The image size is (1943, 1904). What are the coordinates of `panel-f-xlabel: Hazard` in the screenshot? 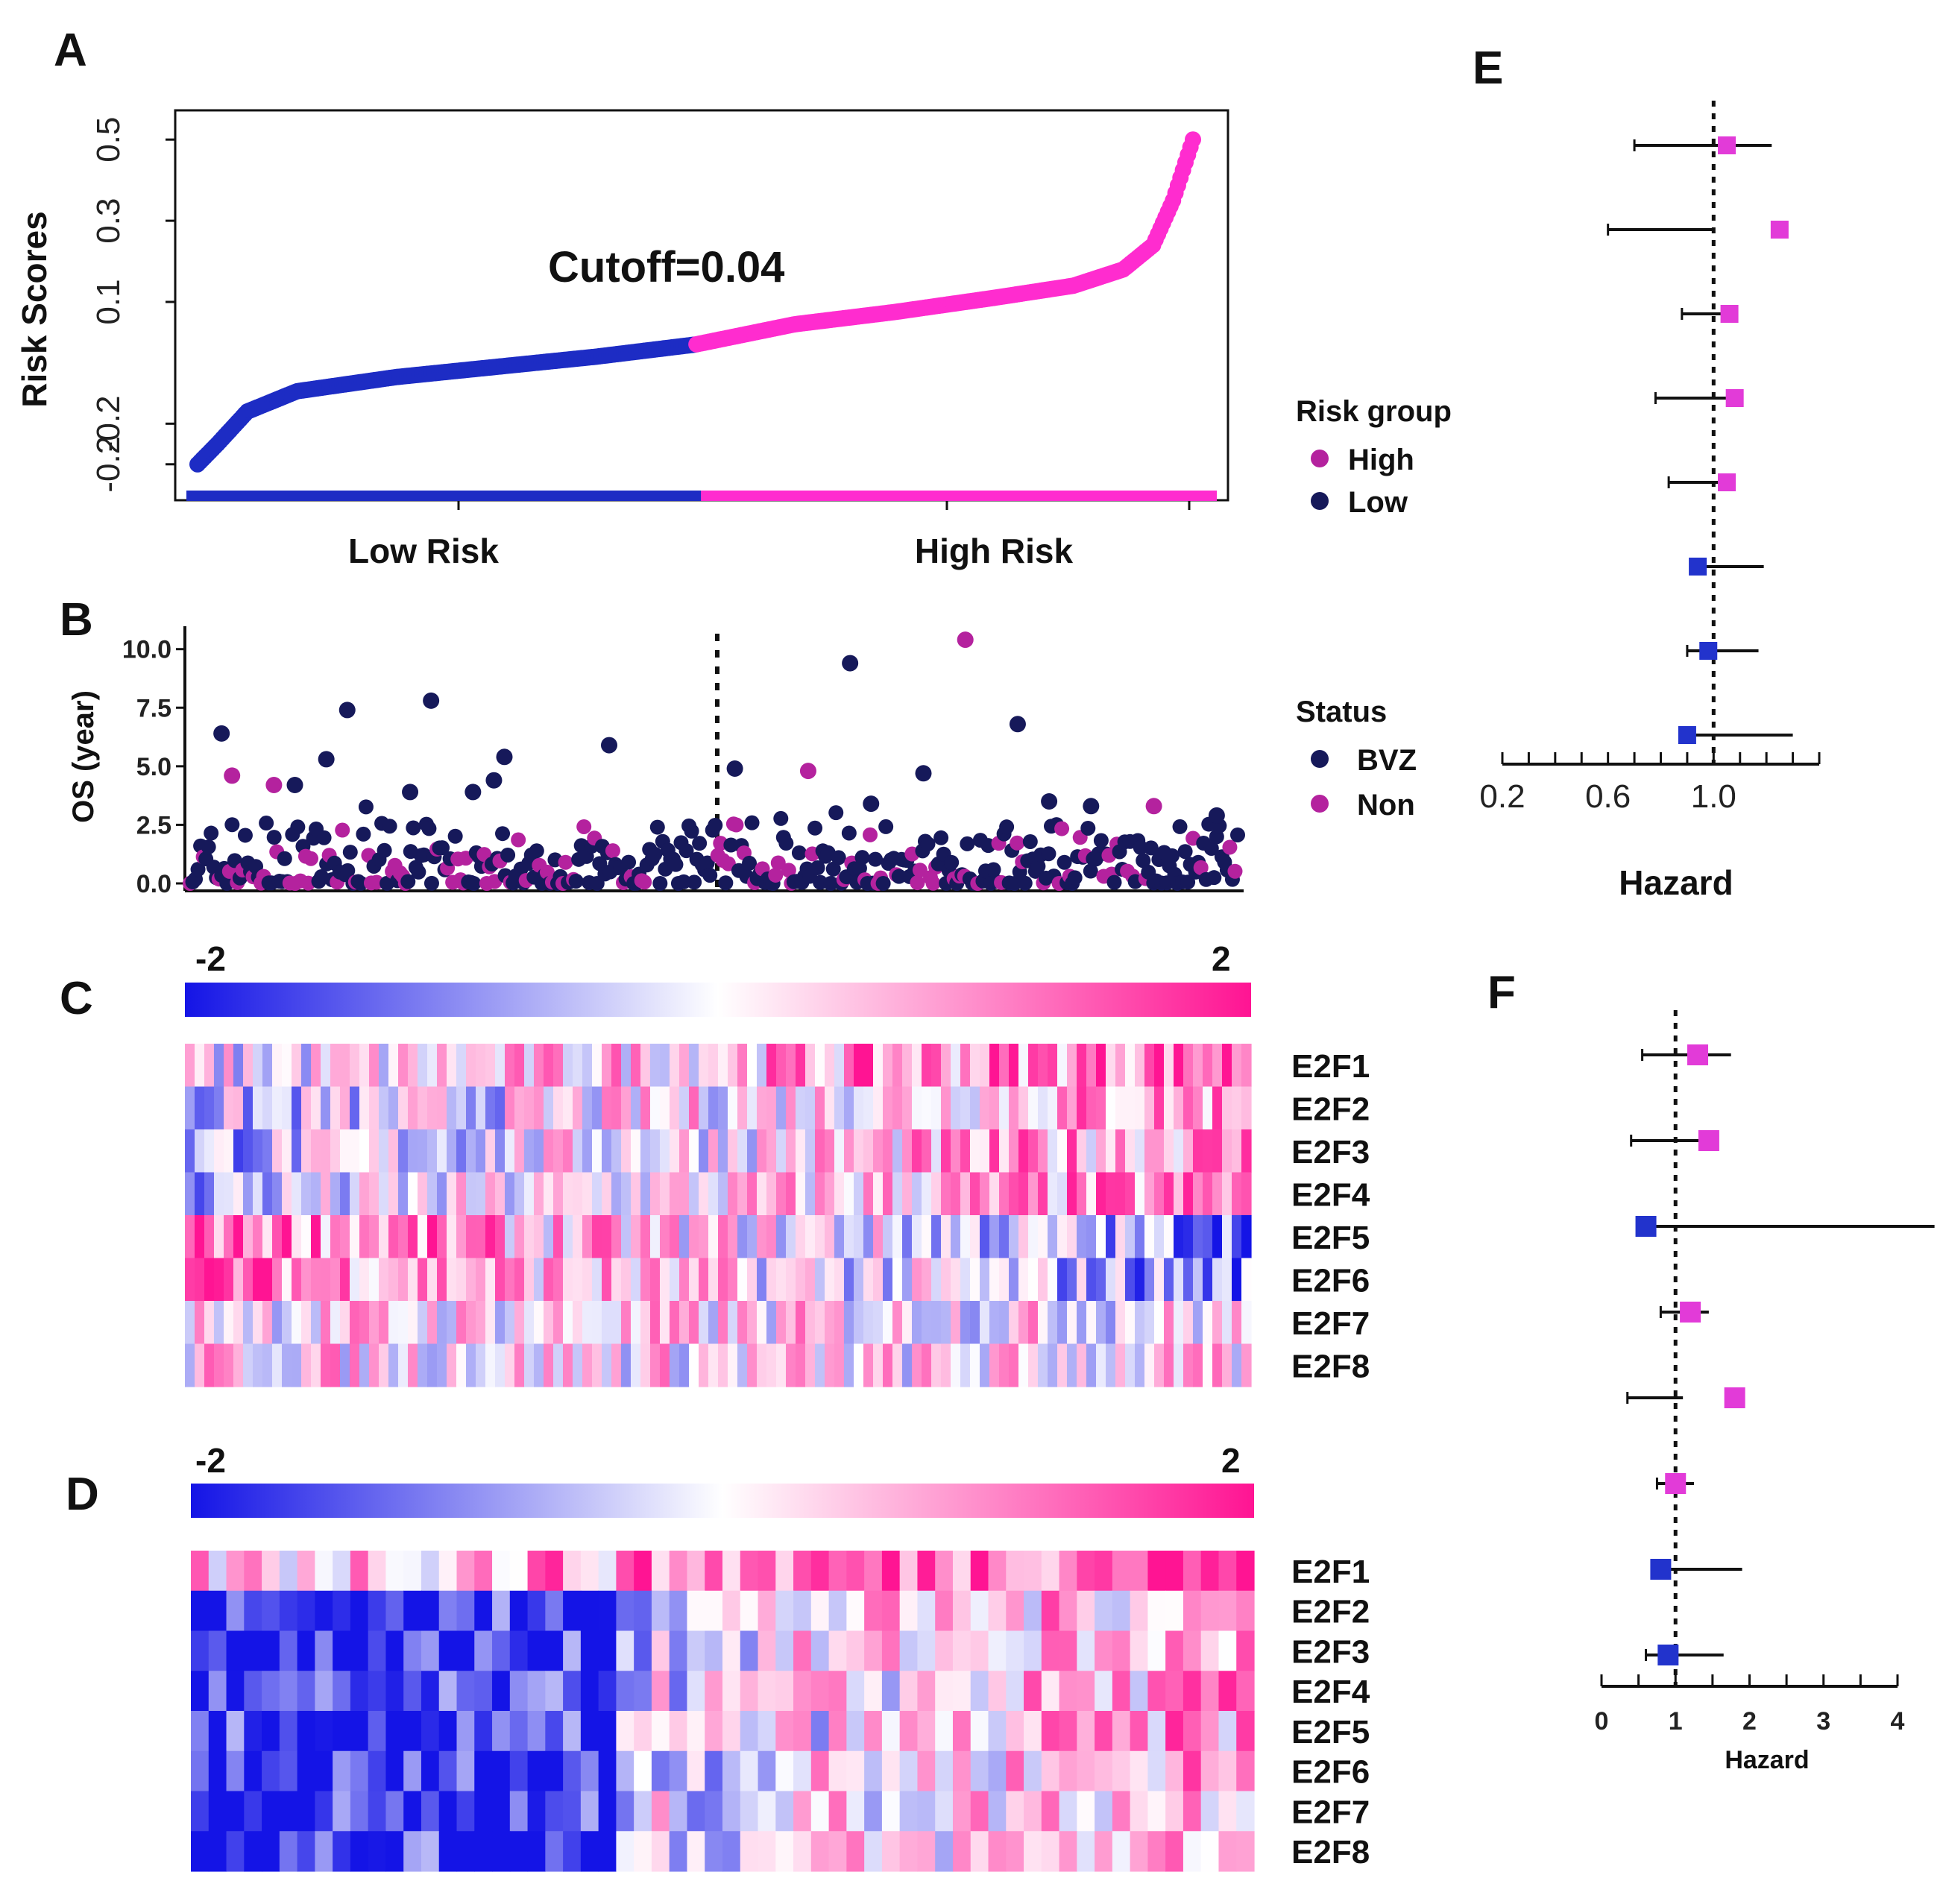 It's located at (1767, 1760).